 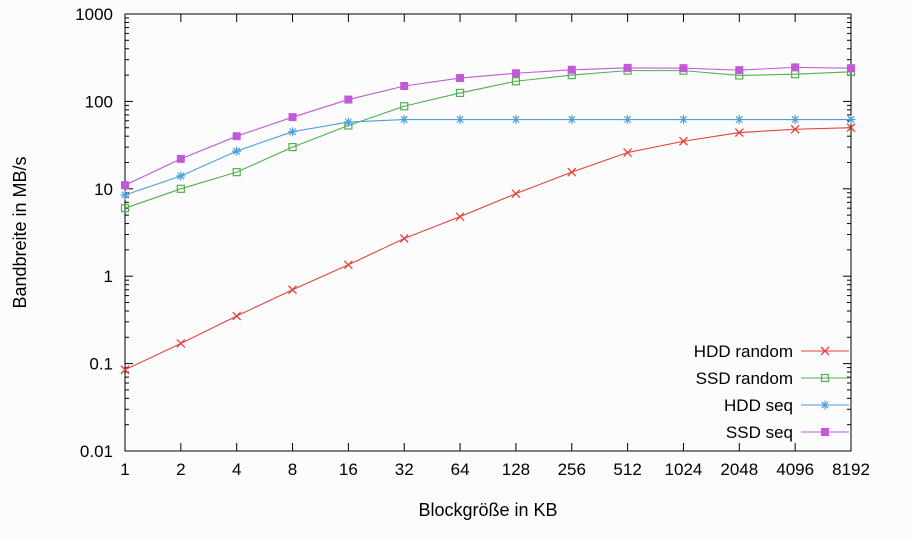 What do you see at coordinates (404, 469) in the screenshot?
I see `x-tick-label: 32` at bounding box center [404, 469].